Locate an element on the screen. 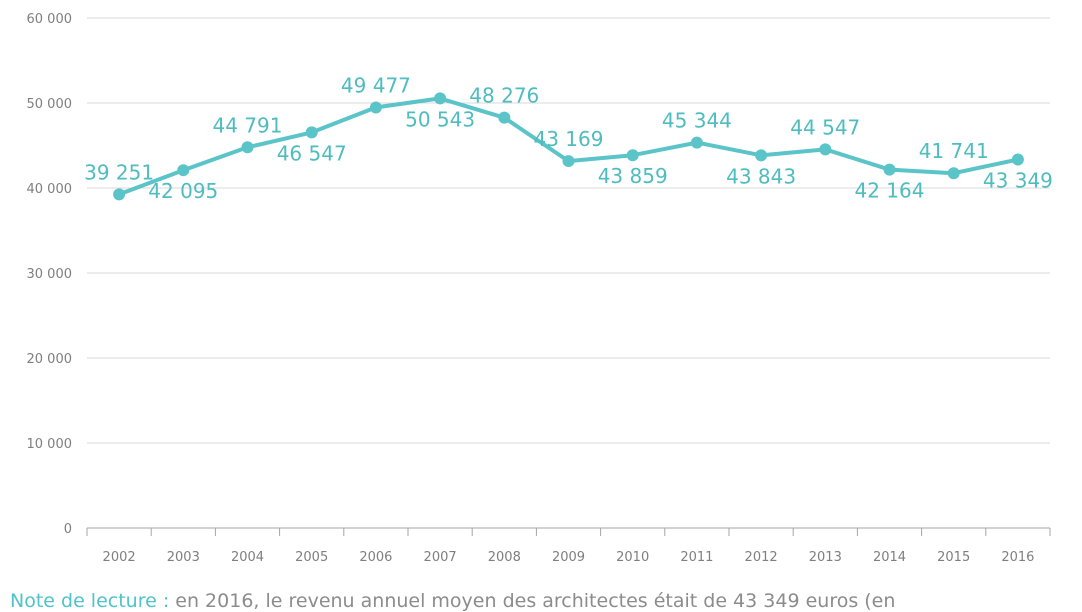  data-label: 41 741 is located at coordinates (954, 151).